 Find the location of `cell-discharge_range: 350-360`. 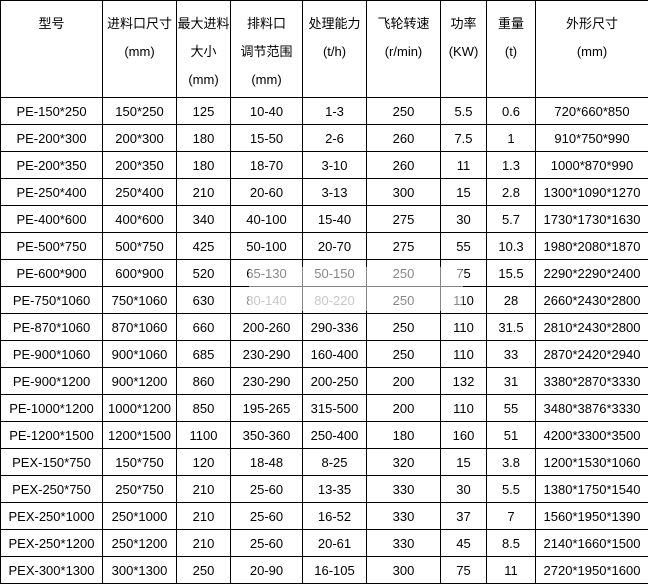

cell-discharge_range: 350-360 is located at coordinates (267, 435).